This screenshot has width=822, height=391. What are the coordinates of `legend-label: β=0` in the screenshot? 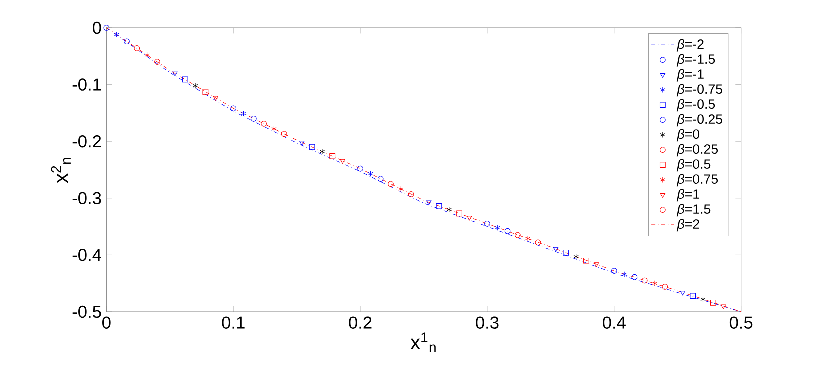 It's located at (688, 135).